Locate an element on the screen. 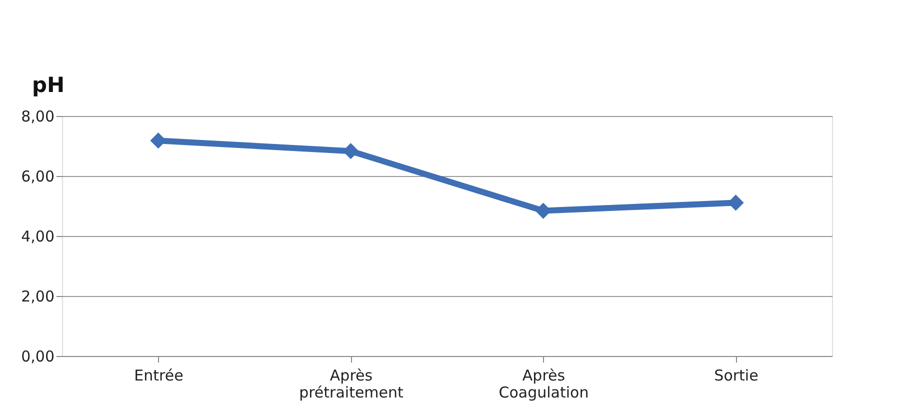 This screenshot has width=918, height=415. x-tick-label: Après prétraitement is located at coordinates (351, 384).